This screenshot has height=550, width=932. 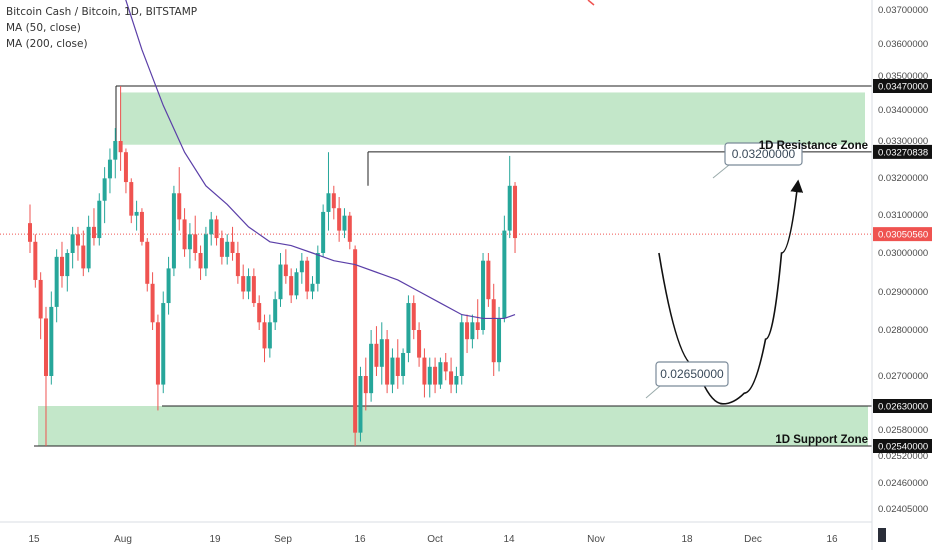 What do you see at coordinates (903, 509) in the screenshot?
I see `y-tick-label: 0.02405000` at bounding box center [903, 509].